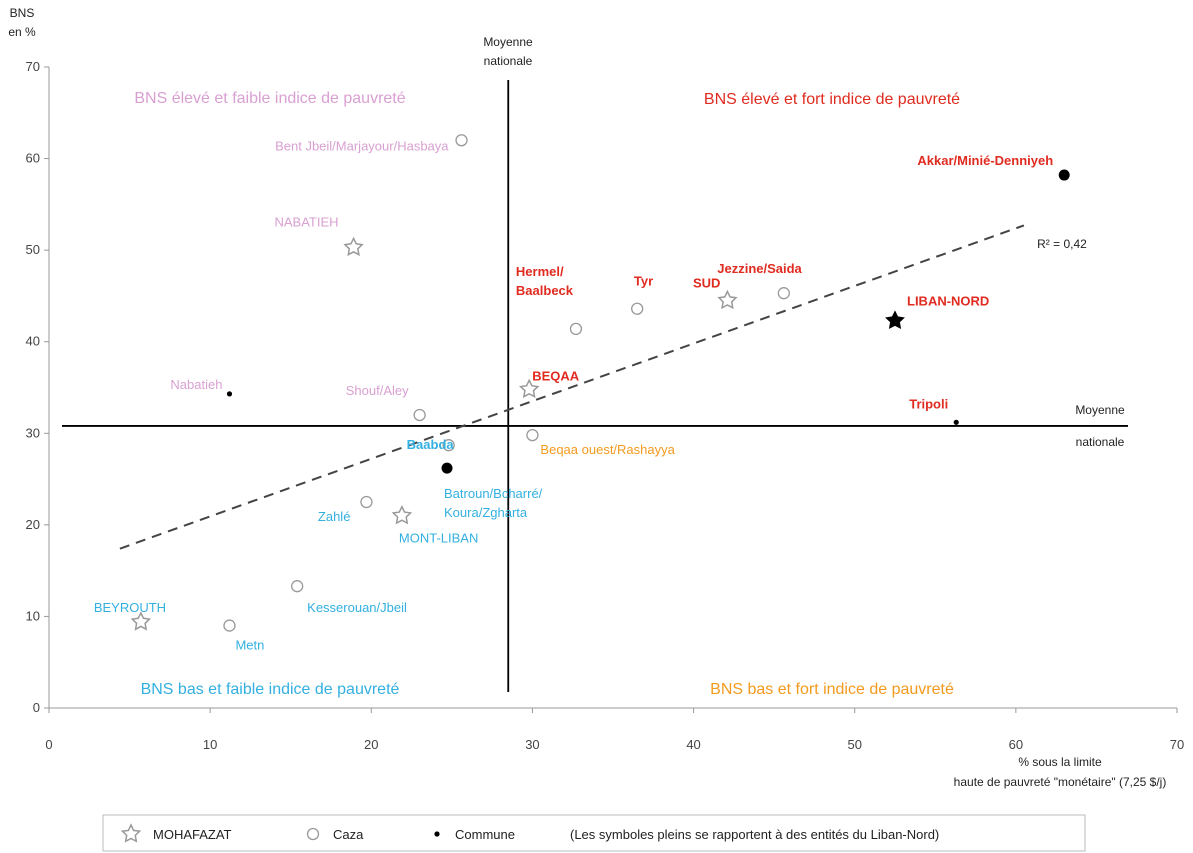  I want to click on x-tick-label: 70, so click(1177, 744).